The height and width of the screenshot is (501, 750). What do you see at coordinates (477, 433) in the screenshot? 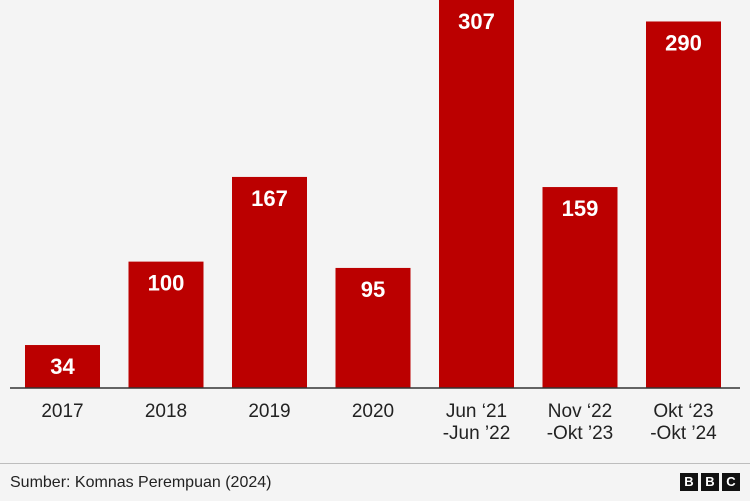
I see `x-tick-label: -Jun ’22` at bounding box center [477, 433].